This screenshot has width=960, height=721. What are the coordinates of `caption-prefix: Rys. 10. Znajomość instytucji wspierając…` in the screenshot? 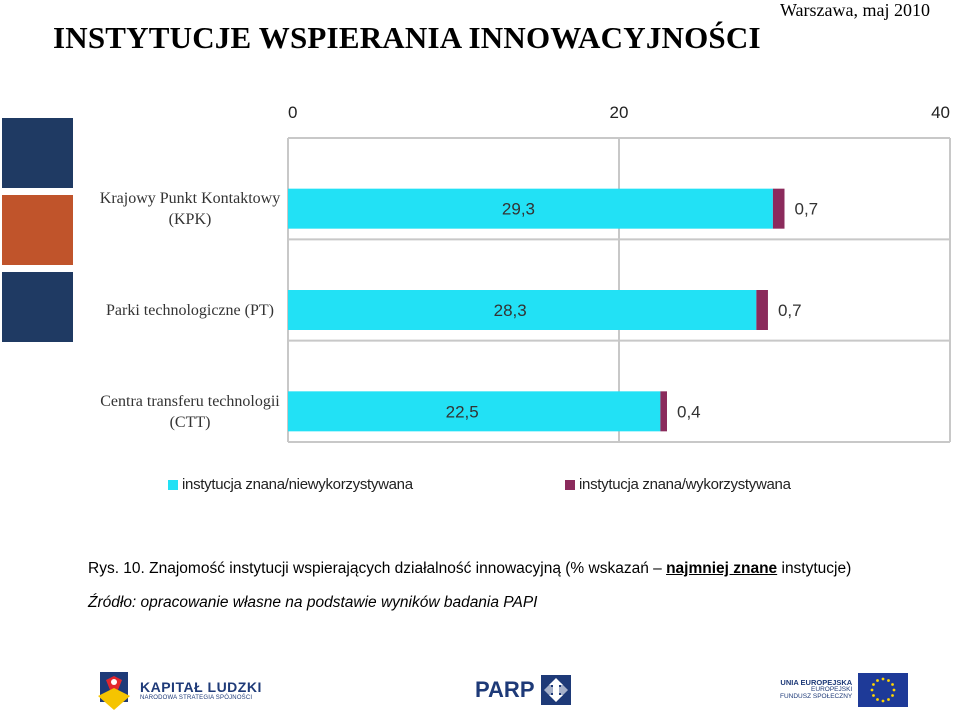 It's located at (377, 568).